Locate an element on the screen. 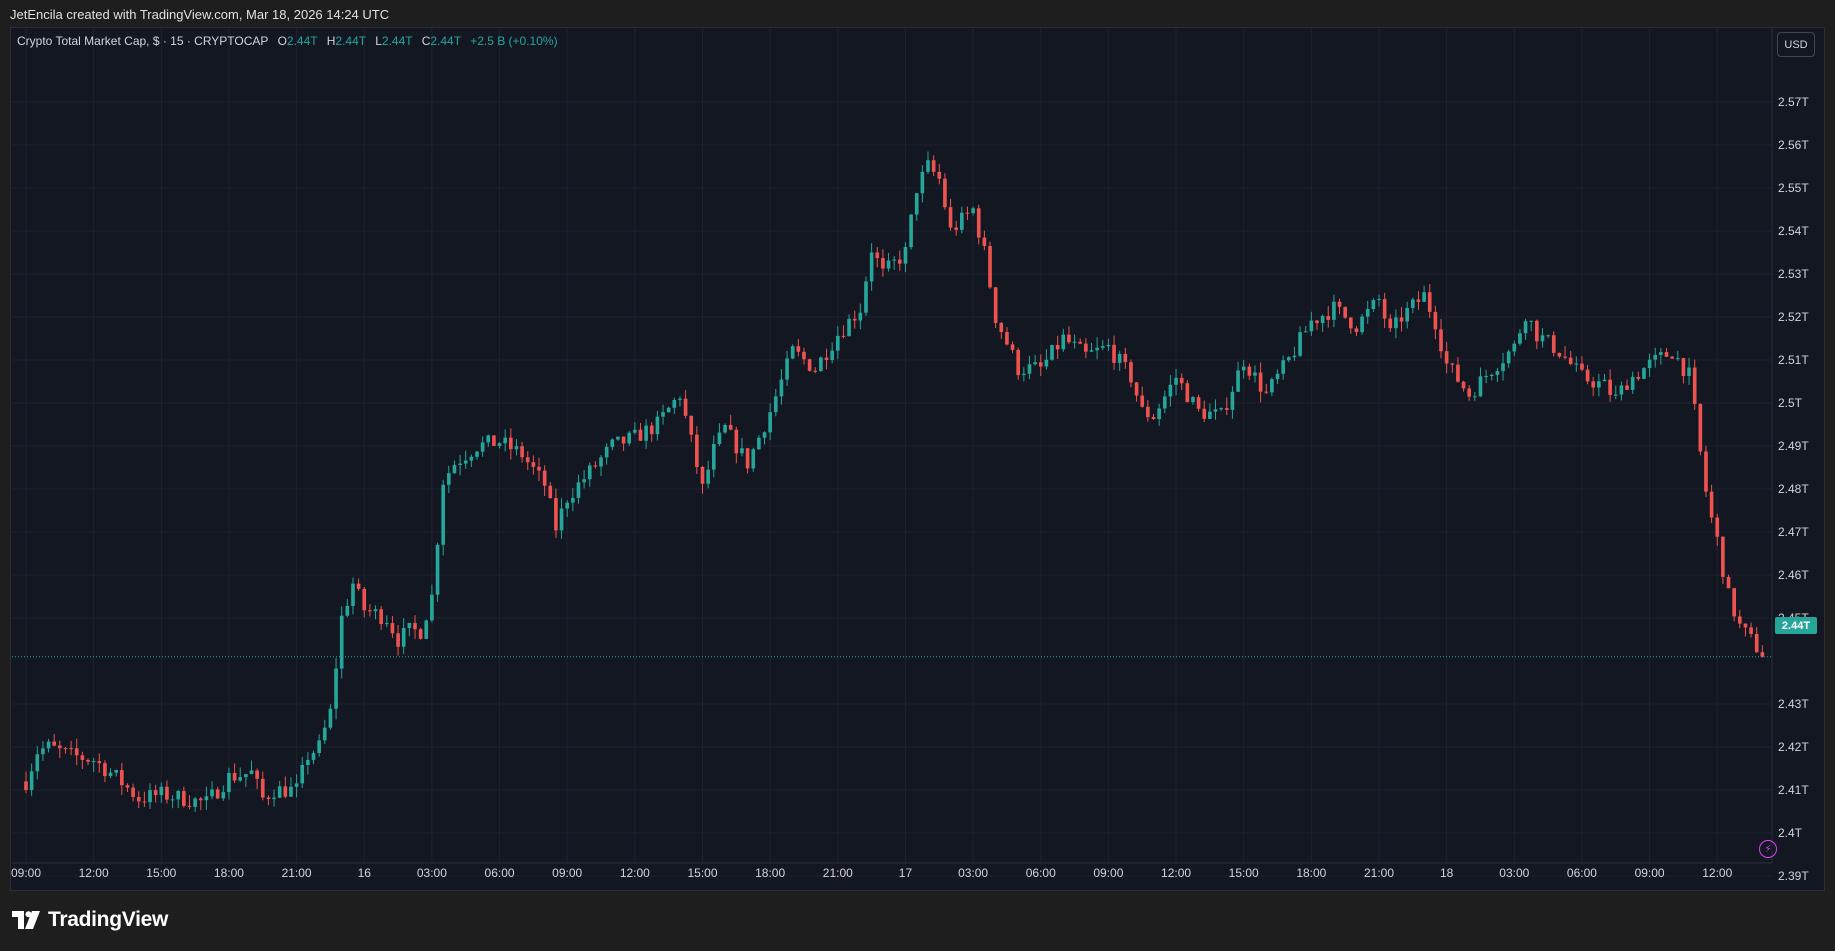 The image size is (1835, 951). lightning-icon: ⚡ is located at coordinates (1768, 849).